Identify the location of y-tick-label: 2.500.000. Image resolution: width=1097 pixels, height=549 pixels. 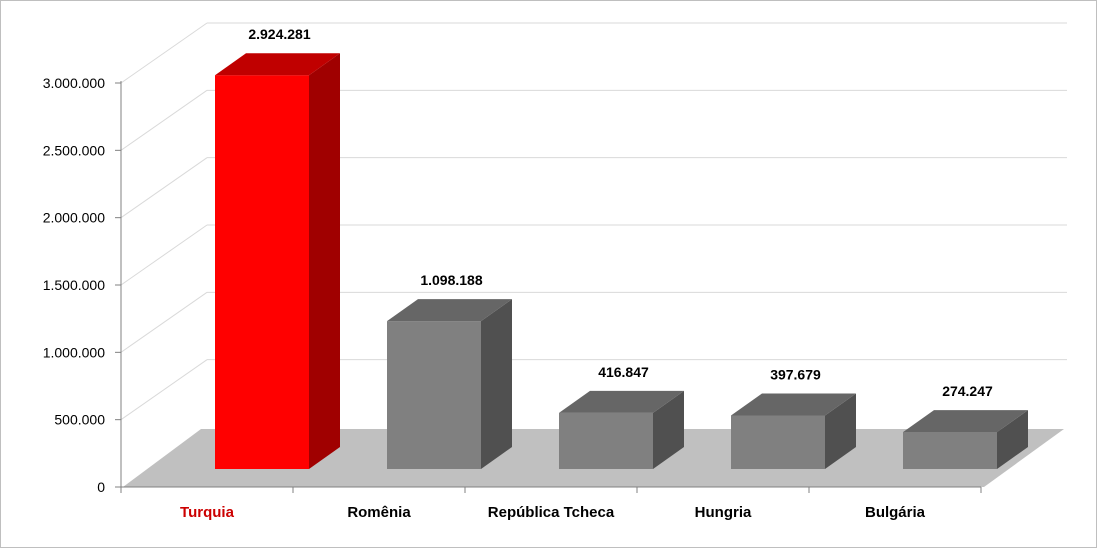
(74, 150).